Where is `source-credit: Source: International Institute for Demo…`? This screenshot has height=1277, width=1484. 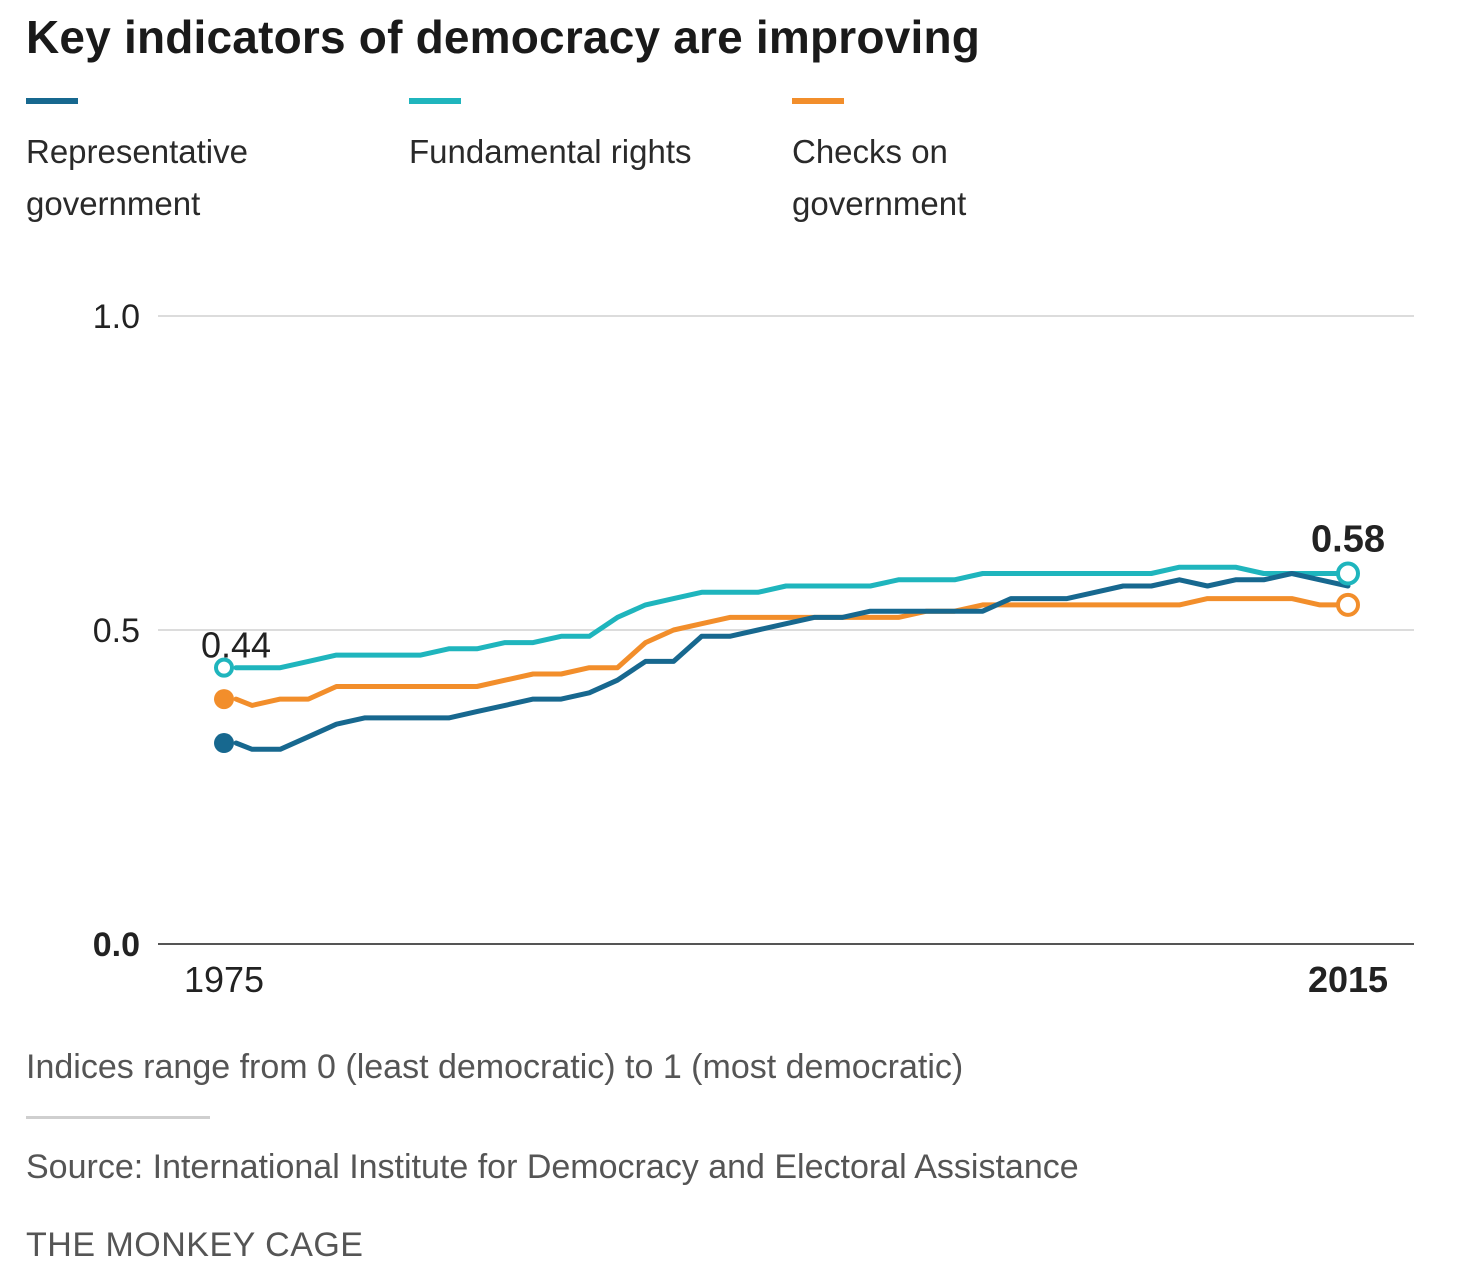 source-credit: Source: International Institute for Demo… is located at coordinates (552, 1167).